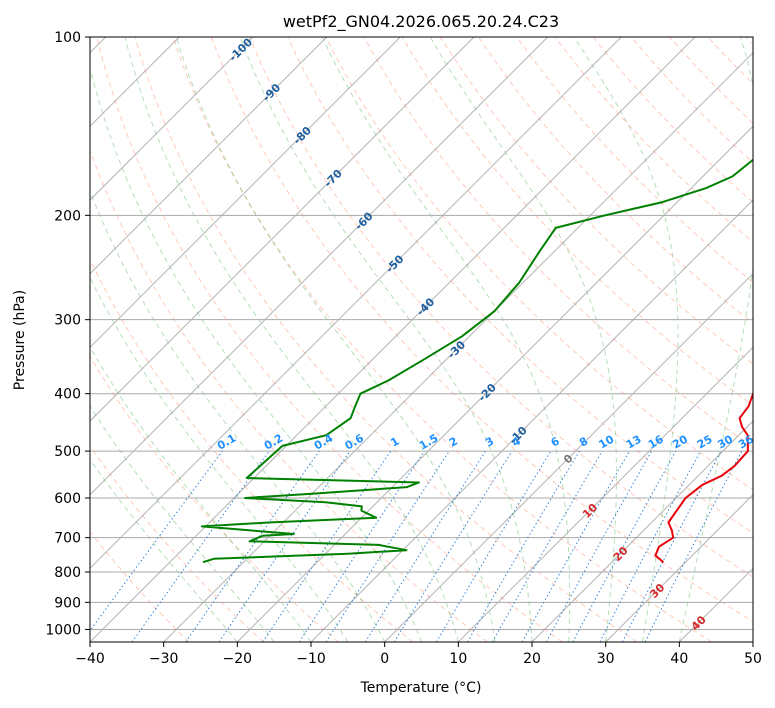 The image size is (775, 708). What do you see at coordinates (67, 38) in the screenshot?
I see `y-tick-label: 100` at bounding box center [67, 38].